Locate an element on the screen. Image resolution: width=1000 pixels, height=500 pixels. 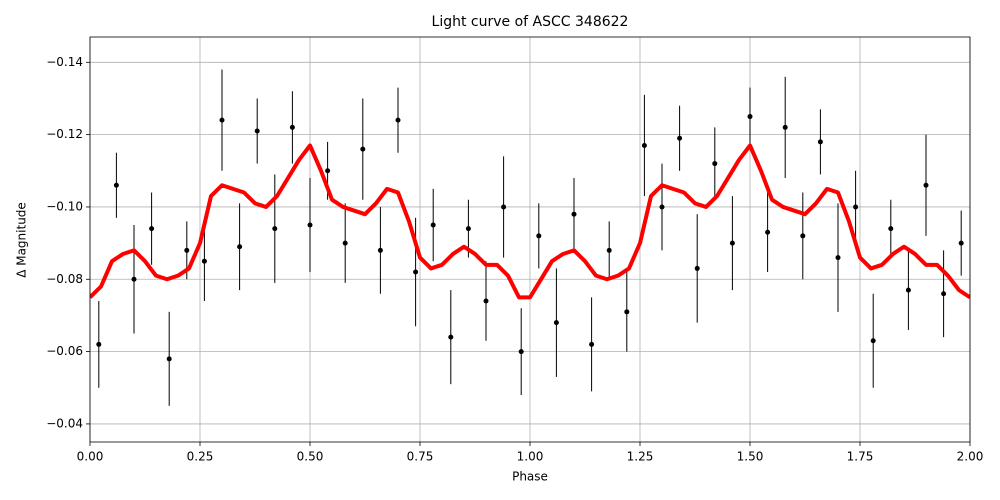
x-tick-label: 1.25 is located at coordinates (640, 457).